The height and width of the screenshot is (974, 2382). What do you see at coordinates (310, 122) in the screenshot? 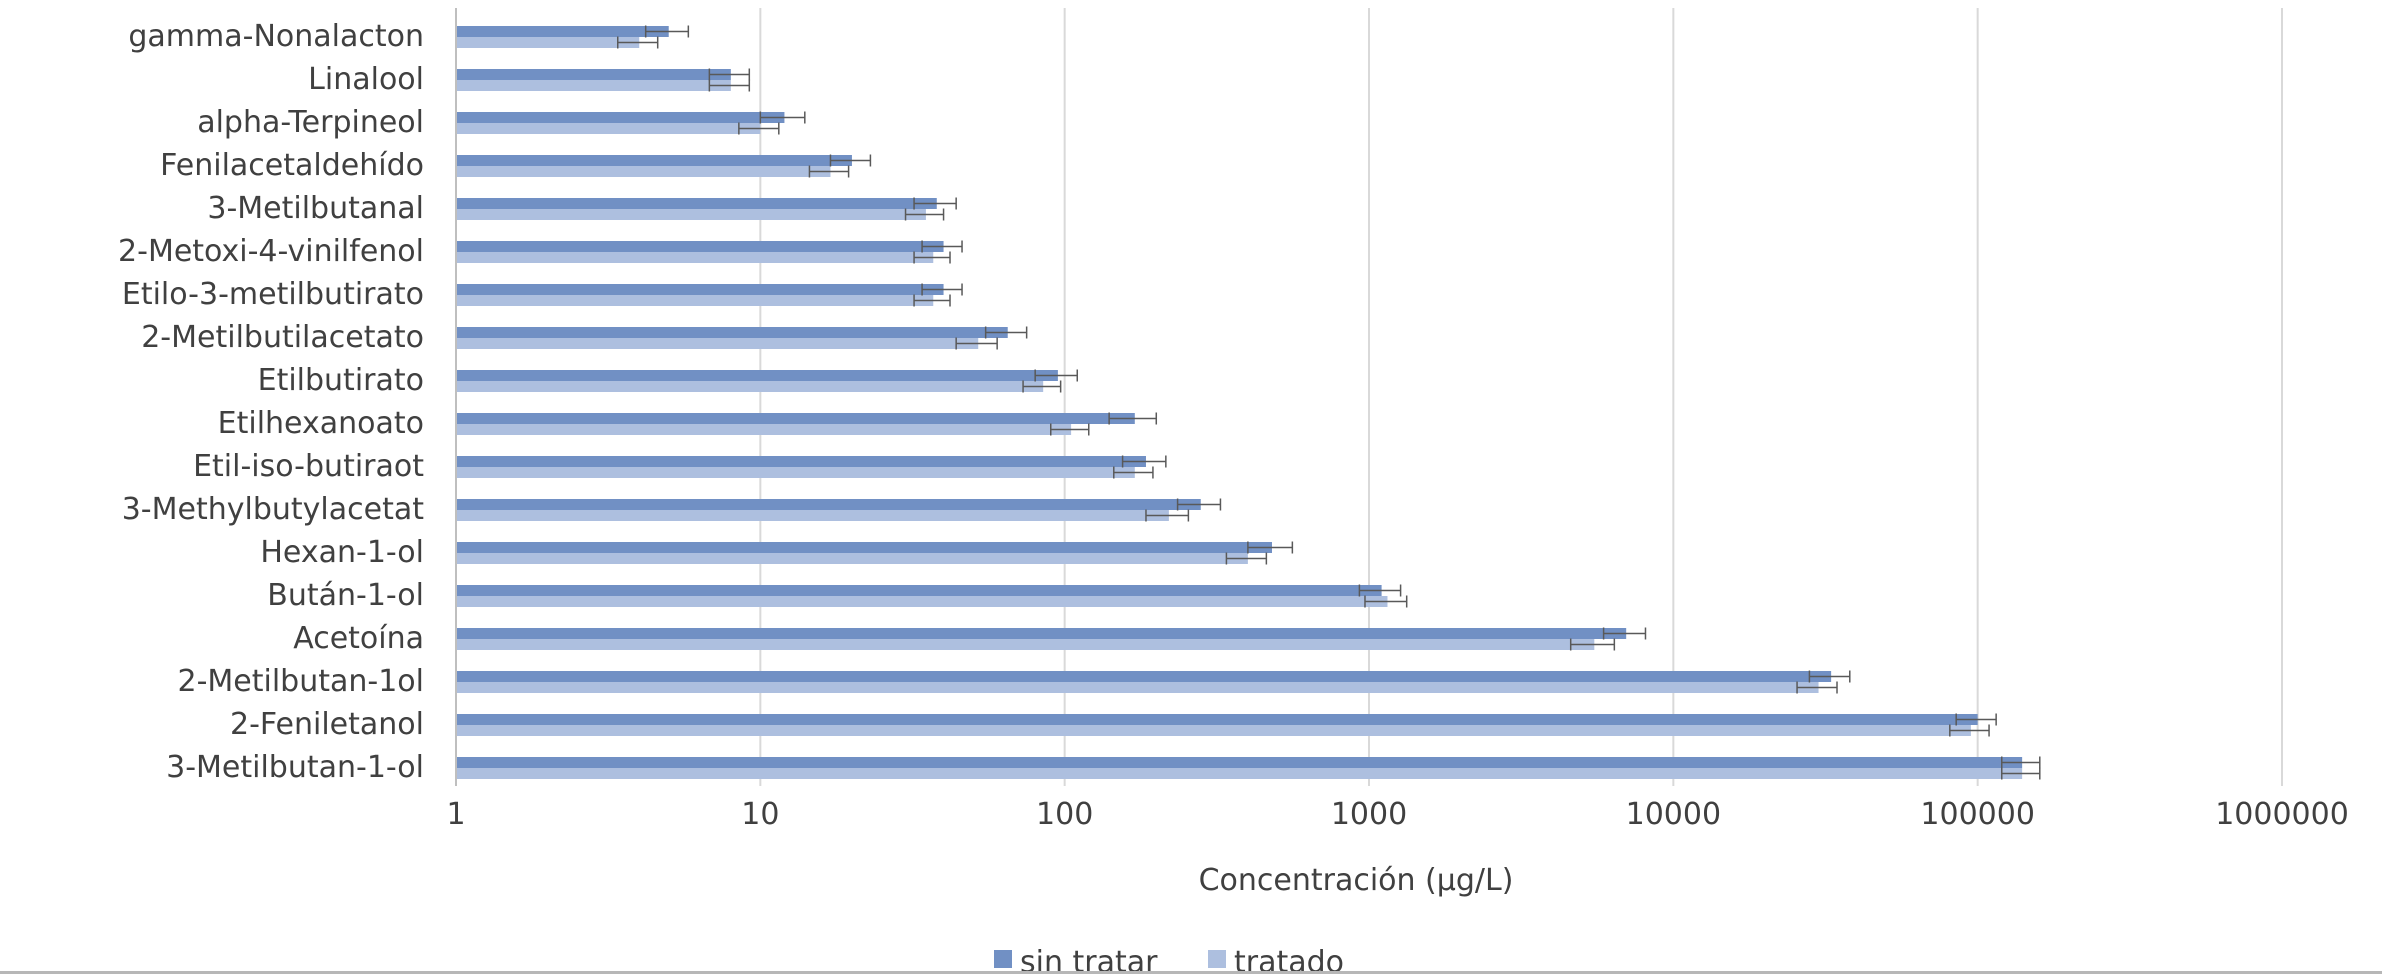
I see `category-label: alpha-Terpineol` at bounding box center [310, 122].